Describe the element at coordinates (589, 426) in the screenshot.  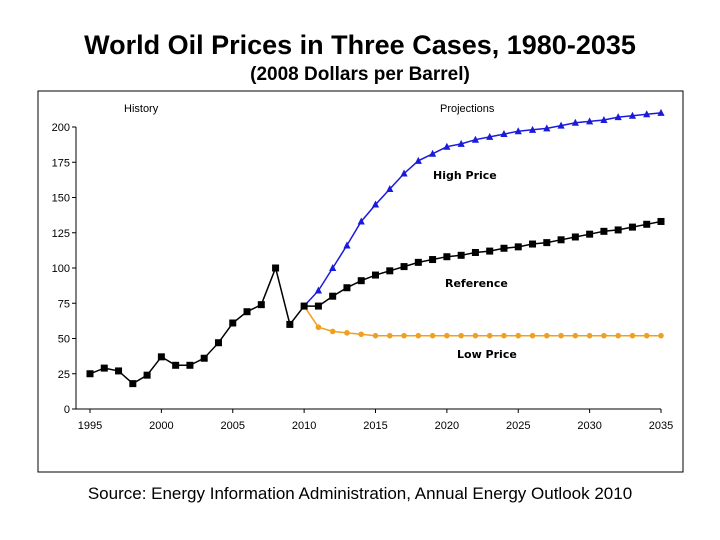
I see `x-tick-label: 2030` at that location.